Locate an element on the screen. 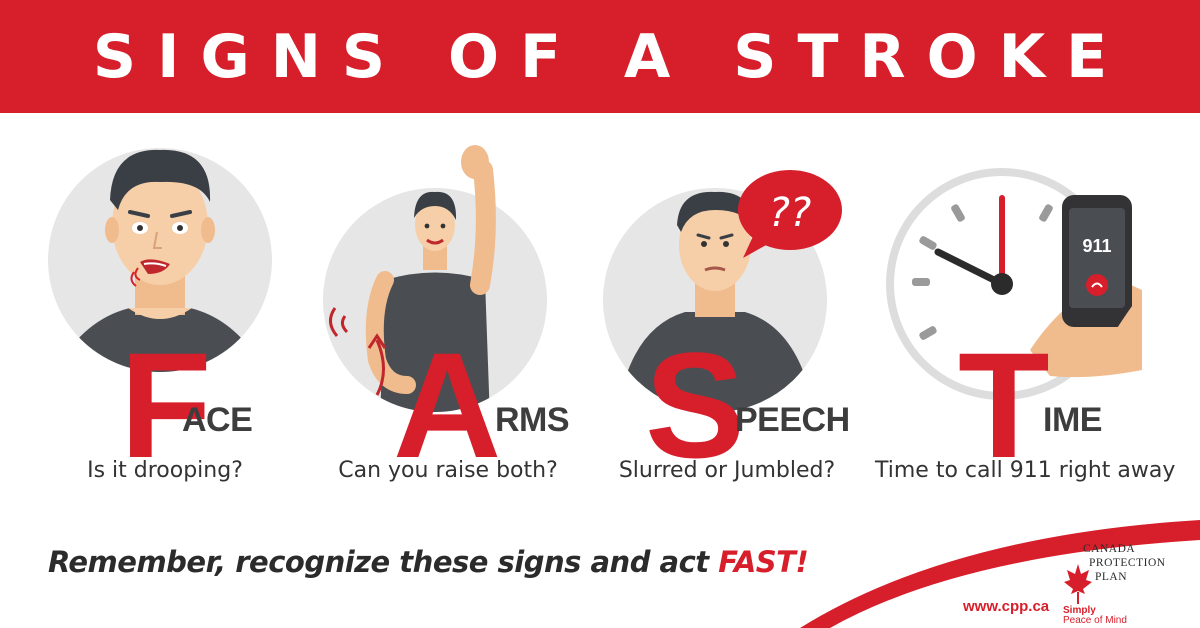 This screenshot has height=628, width=1200. panel-arms: A RMS Can you raise both? is located at coordinates (450, 320).